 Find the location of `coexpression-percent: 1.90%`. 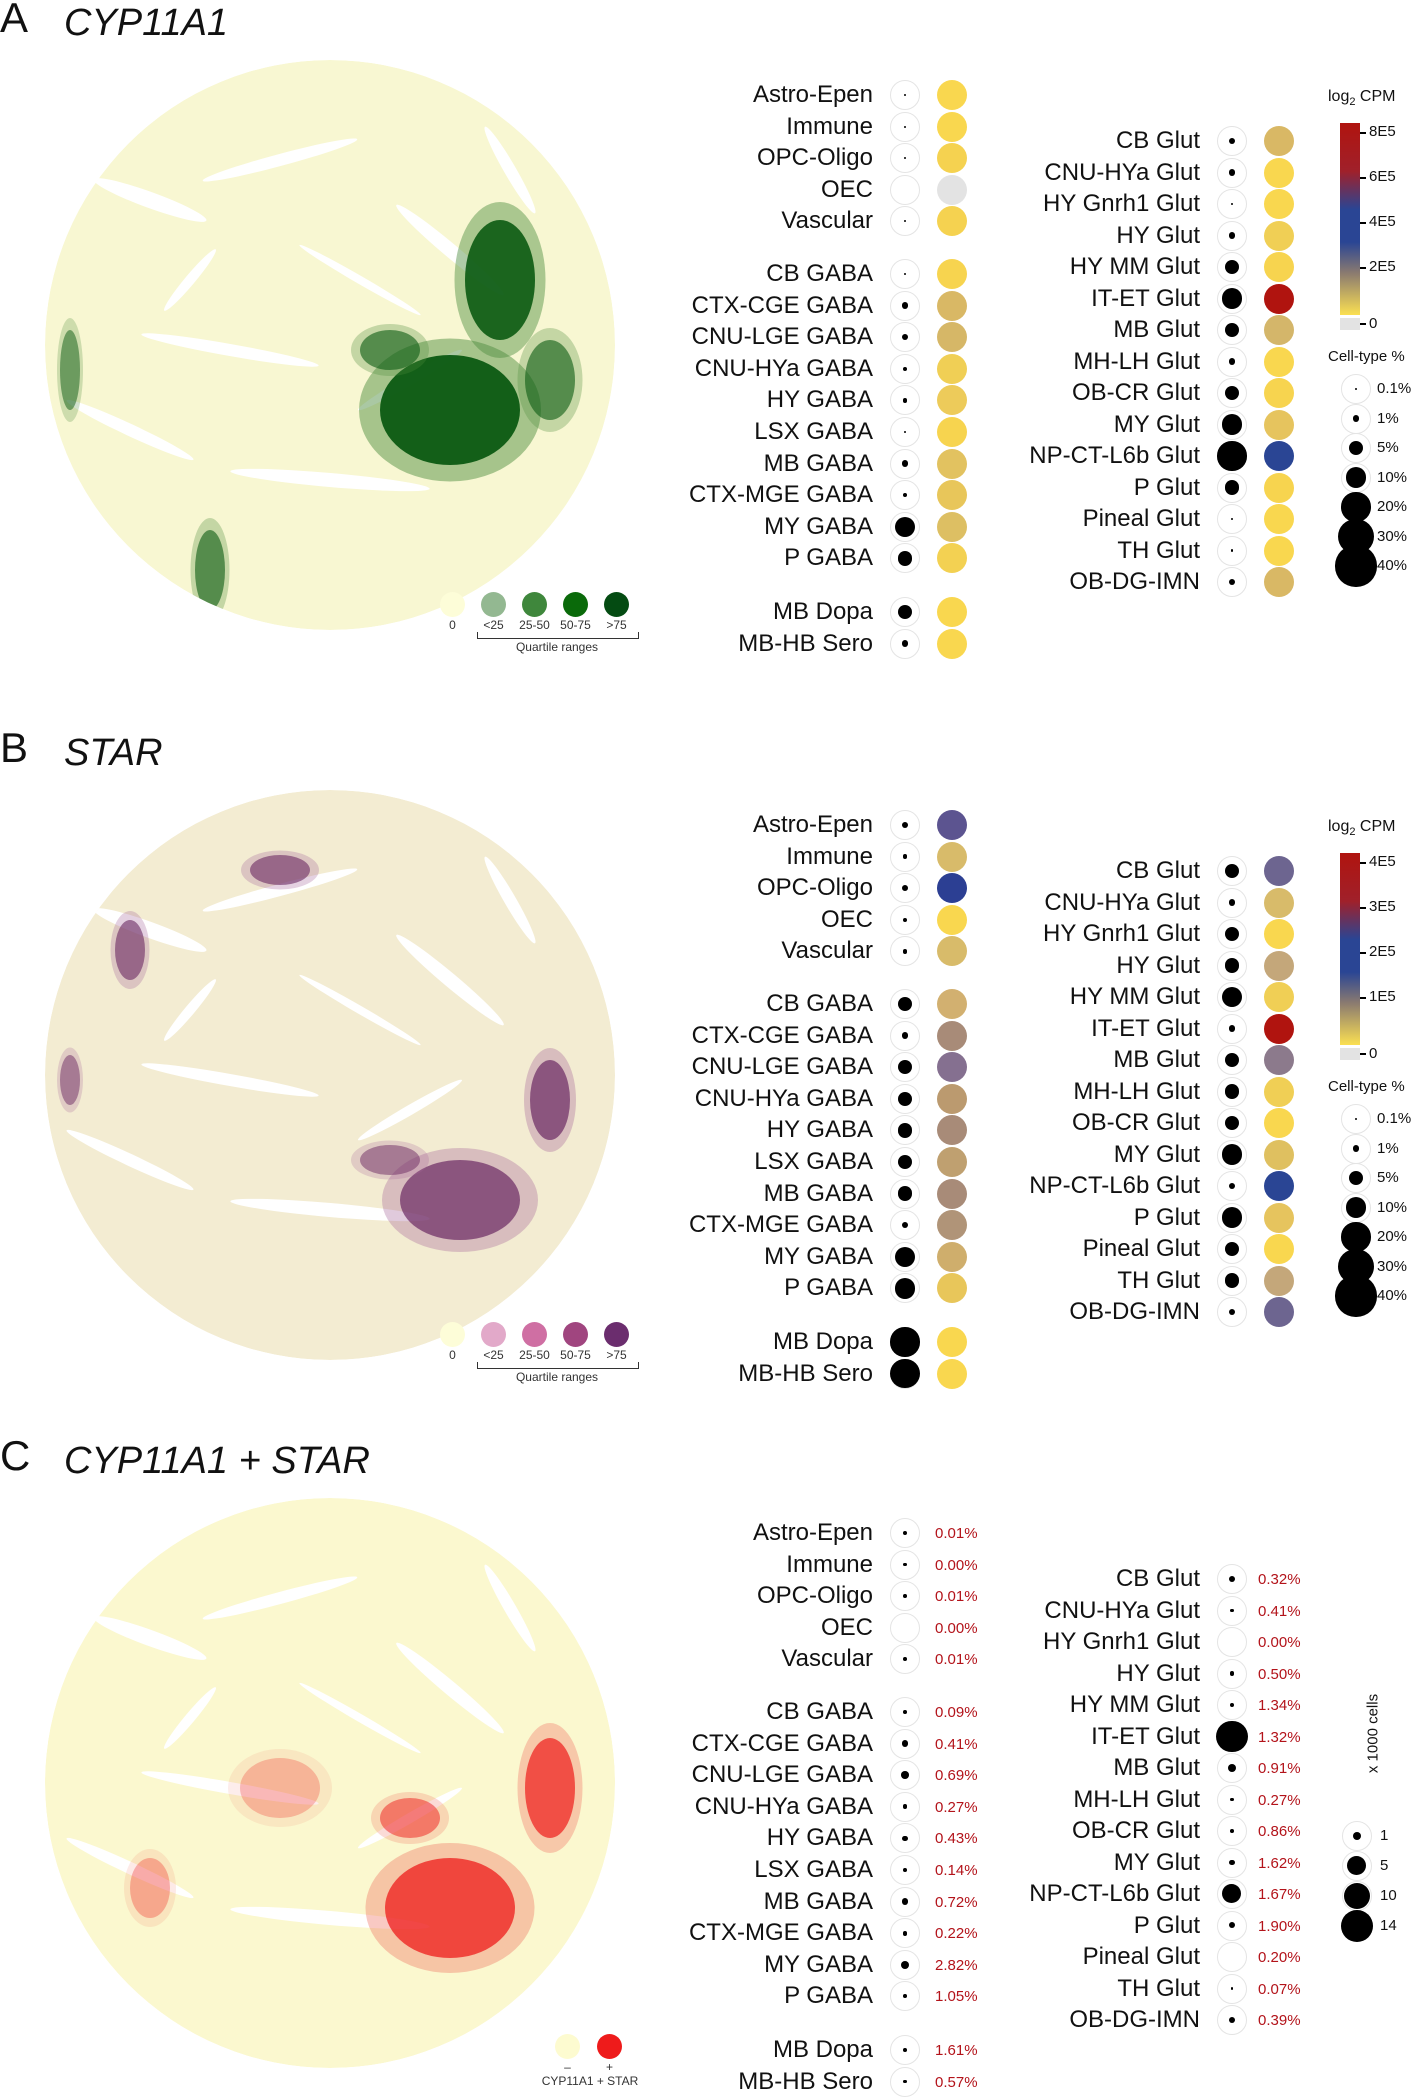

coexpression-percent: 1.90% is located at coordinates (1279, 1926).